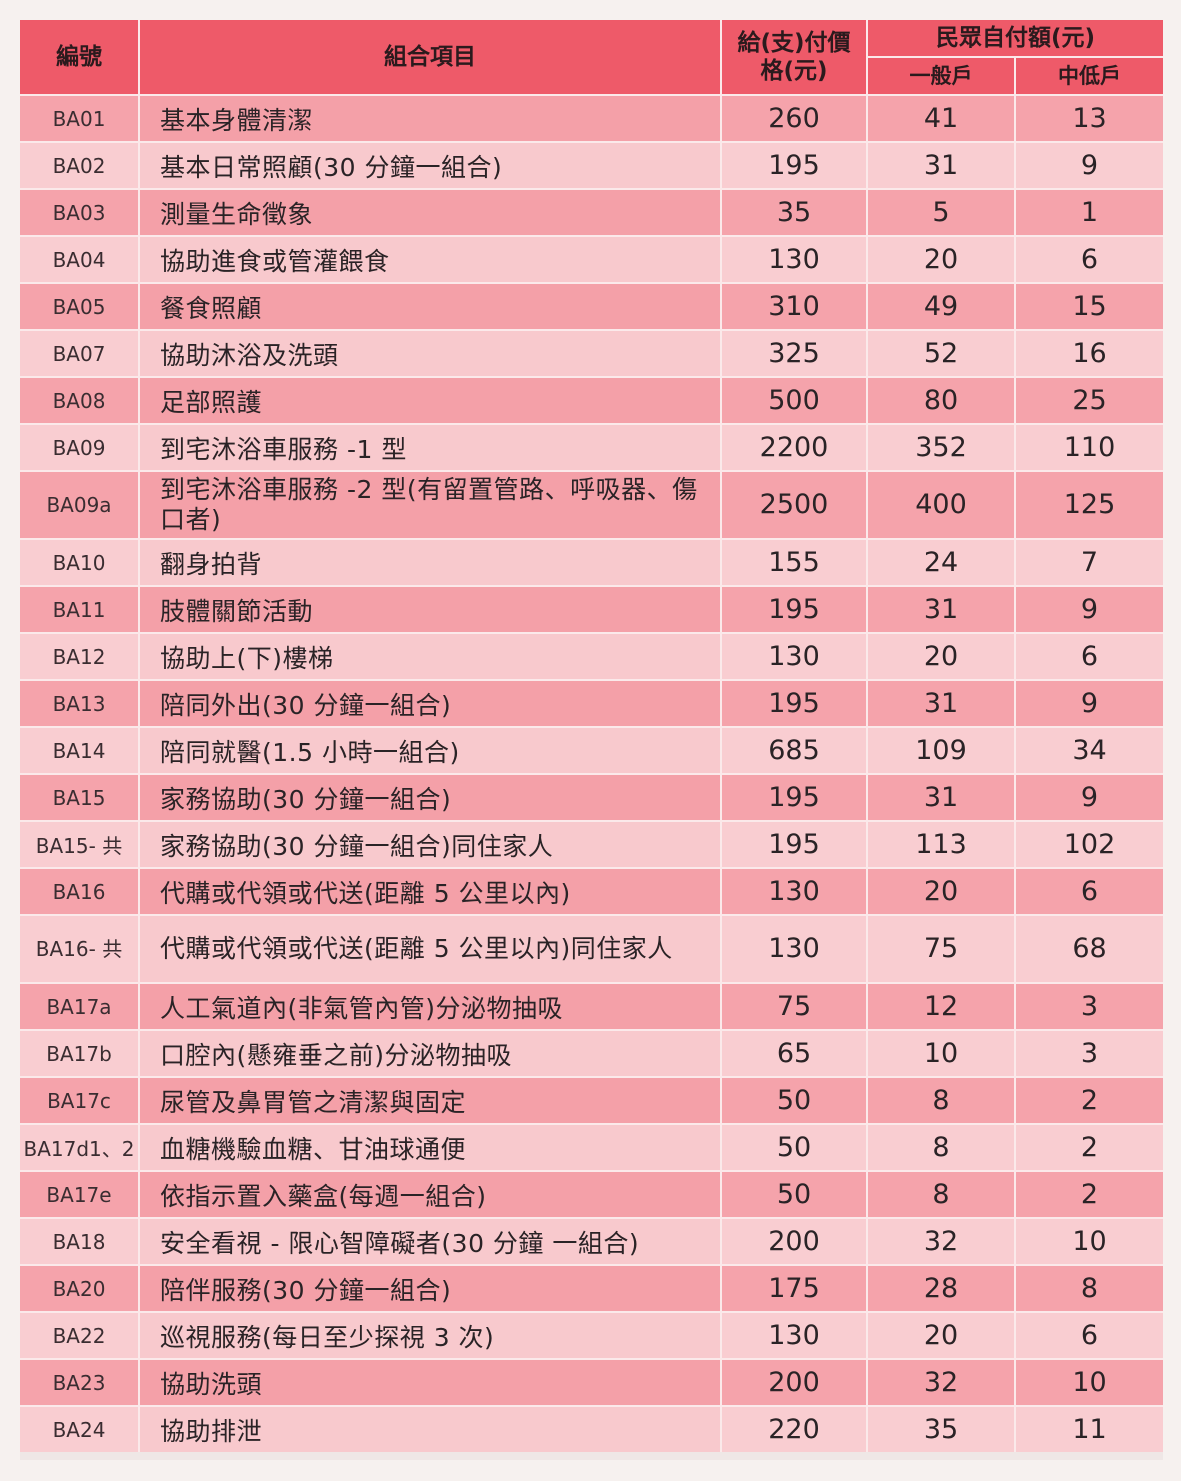 This screenshot has height=1481, width=1181. Describe the element at coordinates (591, 1242) in the screenshot. I see `table-row: BA18 安全看視 - 限心智障礙者(30 分鐘 一組合) 200 32 10` at that location.